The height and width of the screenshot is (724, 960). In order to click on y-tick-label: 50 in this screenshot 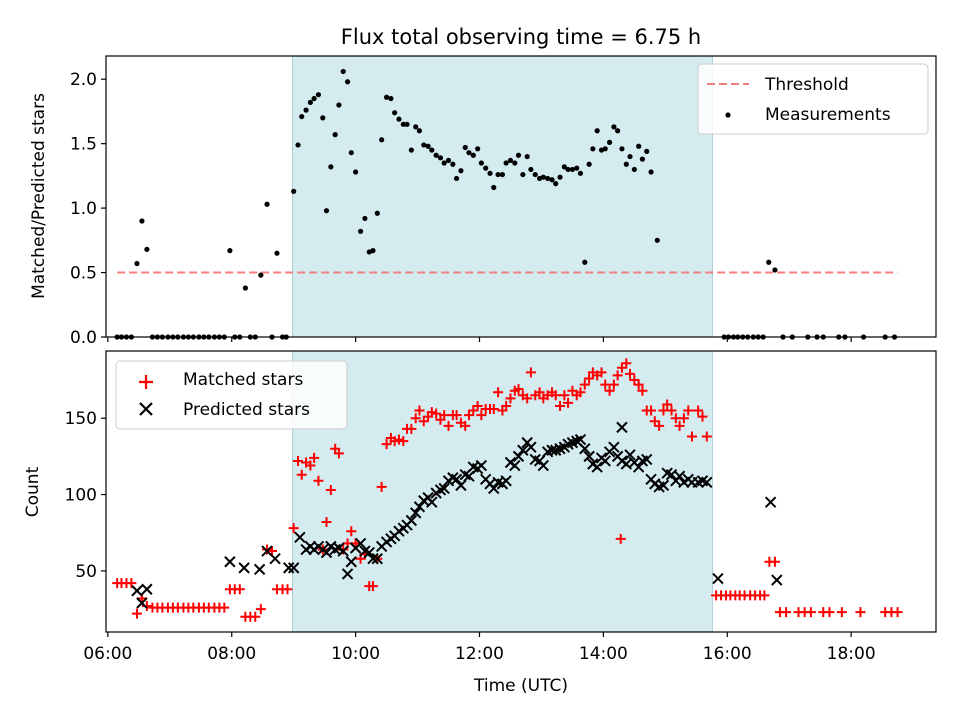, I will do `click(86, 572)`.